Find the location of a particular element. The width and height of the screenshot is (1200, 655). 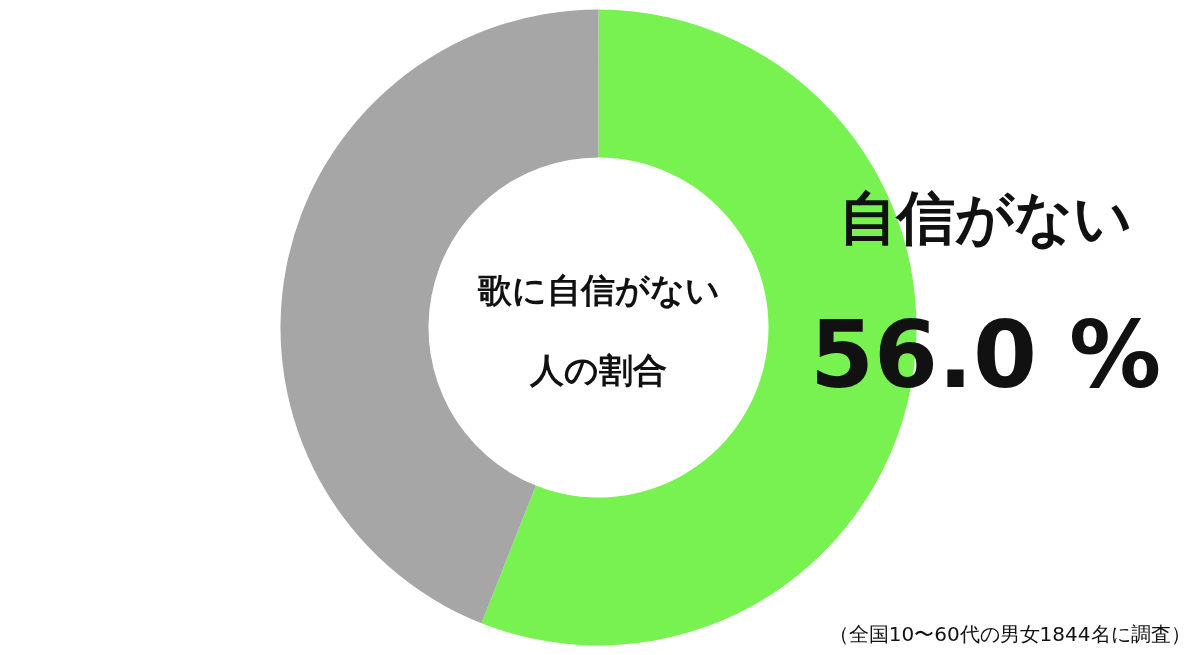

text: （全国10〜60代の男女1844名に調査） is located at coordinates (1009, 633).